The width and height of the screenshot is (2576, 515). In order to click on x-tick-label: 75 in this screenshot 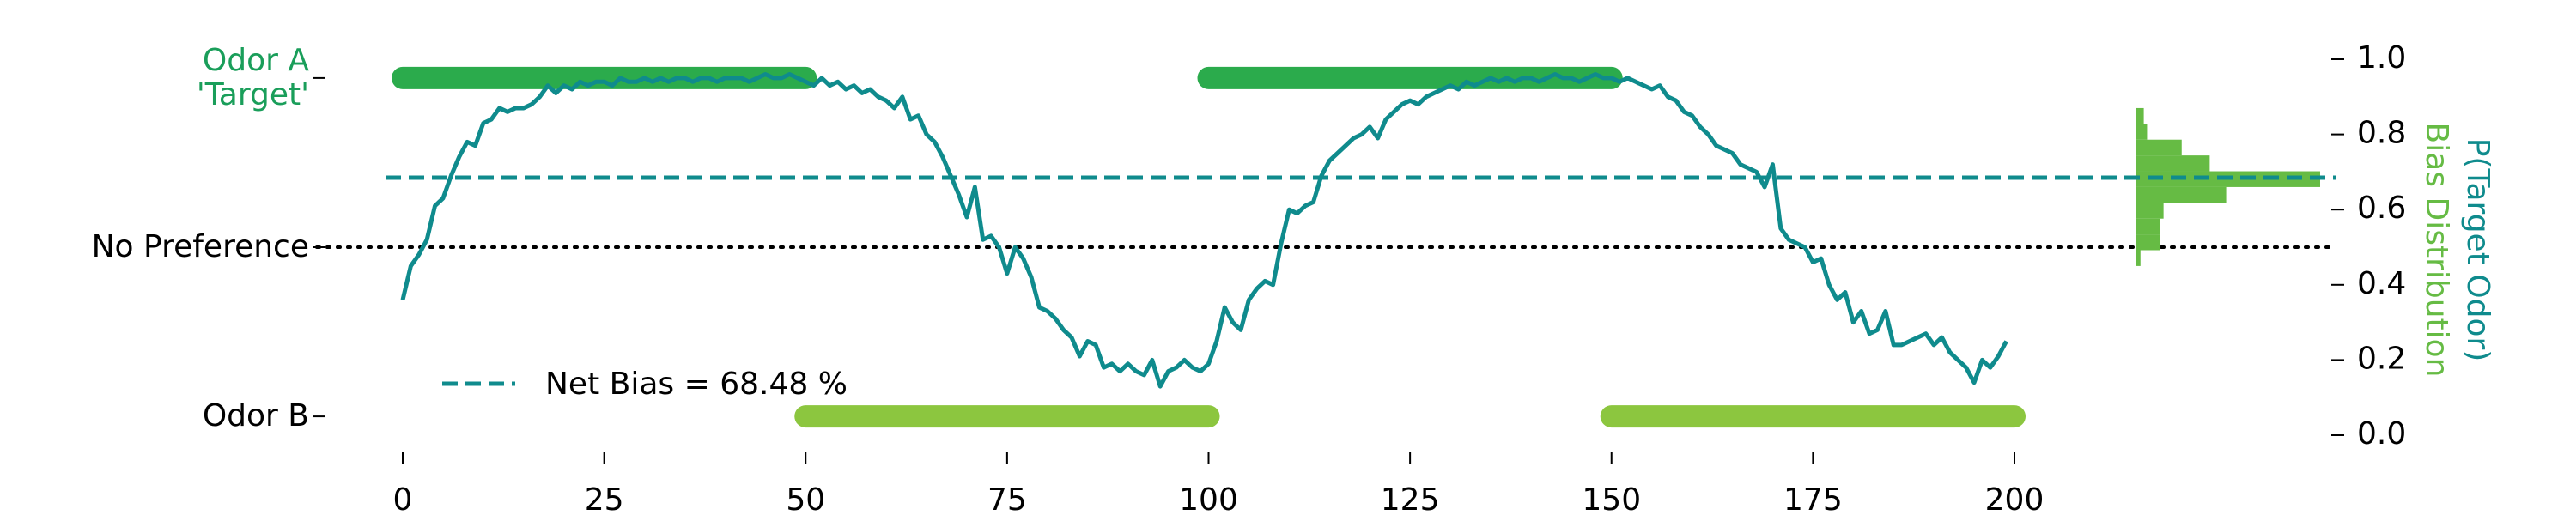, I will do `click(1007, 498)`.